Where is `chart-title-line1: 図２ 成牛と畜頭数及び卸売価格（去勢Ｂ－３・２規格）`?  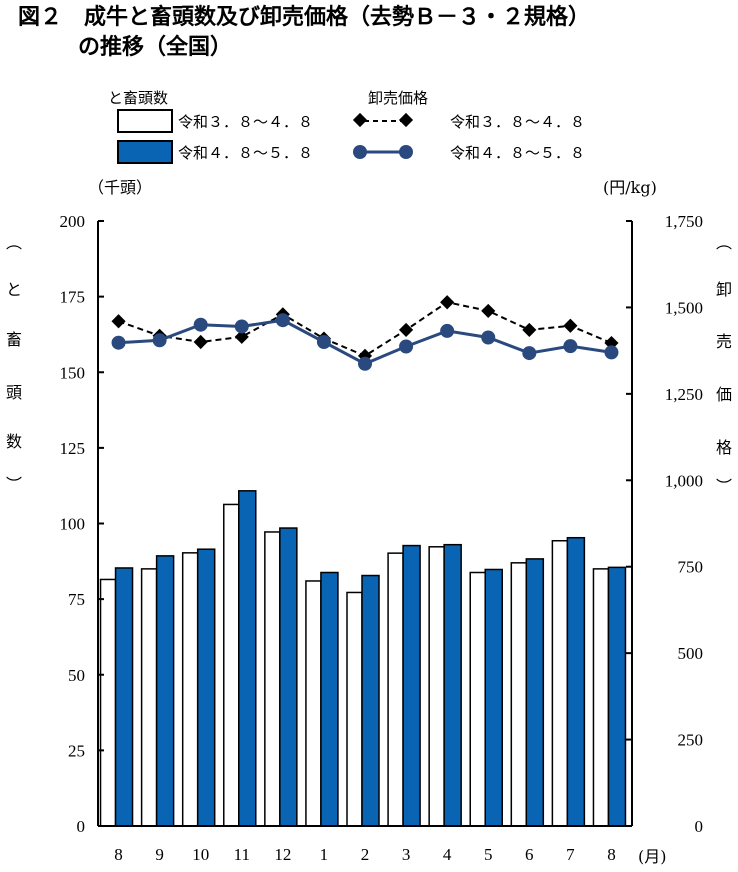 chart-title-line1: 図２ 成牛と畜頭数及び卸売価格（去勢Ｂ－３・２規格） is located at coordinates (304, 17).